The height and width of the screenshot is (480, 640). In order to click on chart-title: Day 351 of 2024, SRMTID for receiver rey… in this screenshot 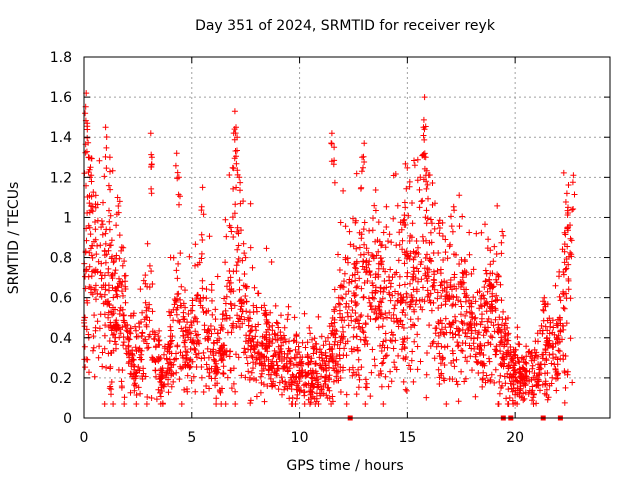, I will do `click(345, 26)`.